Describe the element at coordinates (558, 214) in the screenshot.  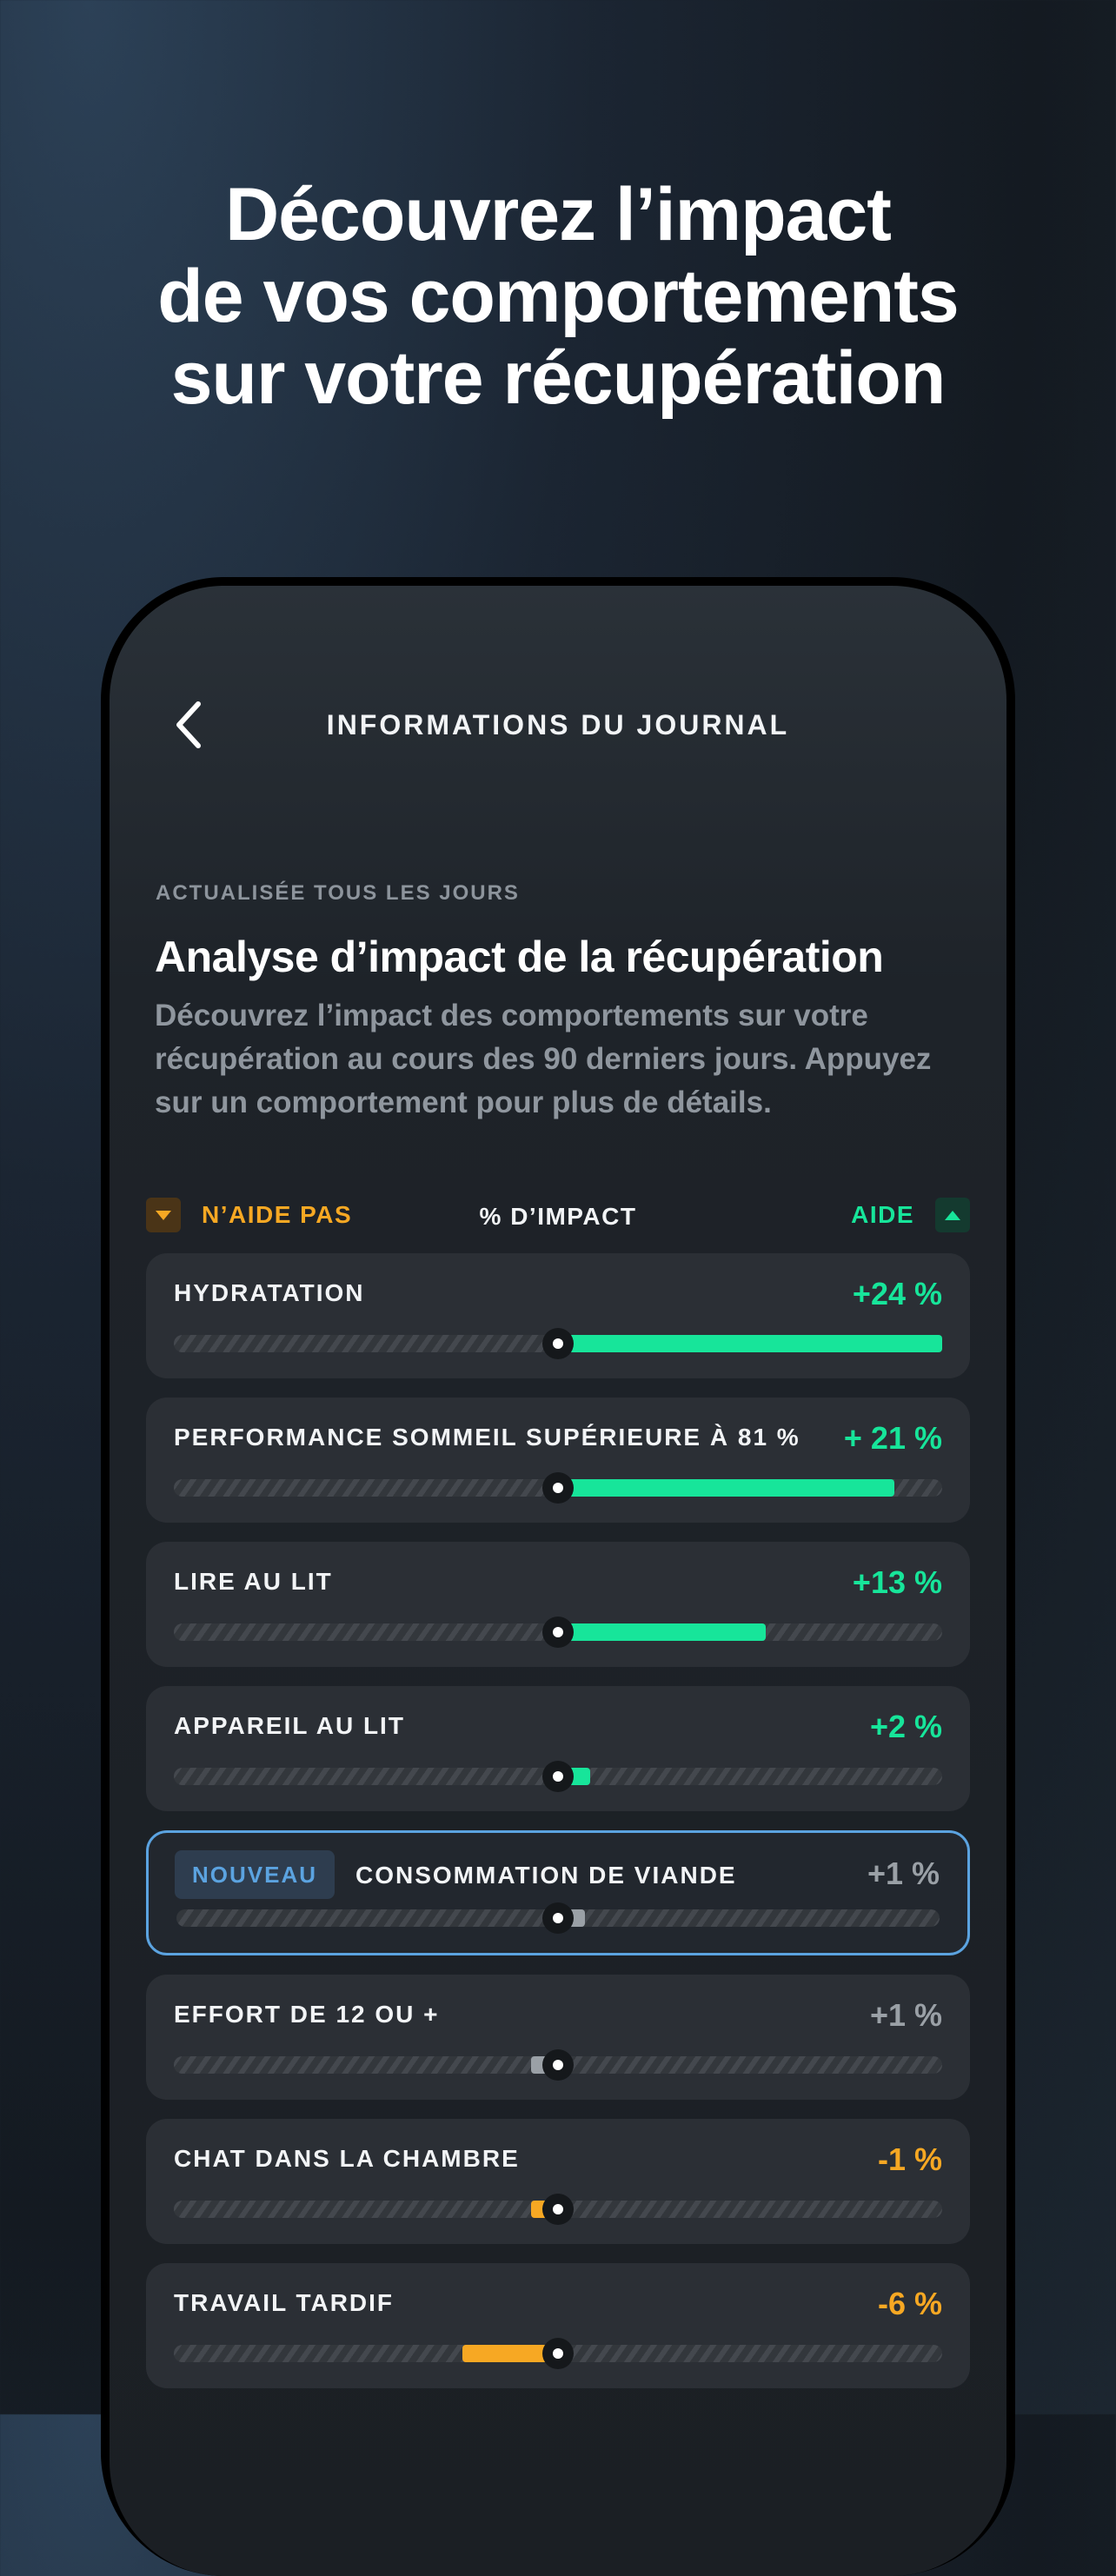
I see `headline-line-1: Découvrez l’impact` at that location.